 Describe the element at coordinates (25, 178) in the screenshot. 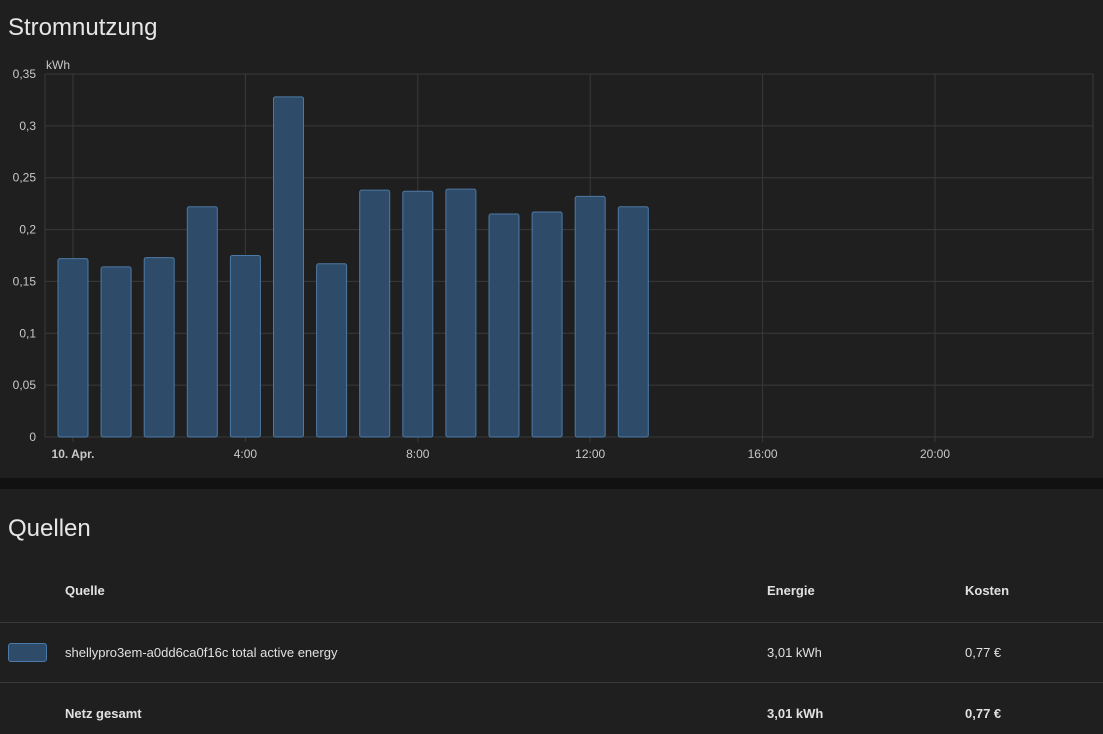

I see `y-tick-label: 0,25` at that location.